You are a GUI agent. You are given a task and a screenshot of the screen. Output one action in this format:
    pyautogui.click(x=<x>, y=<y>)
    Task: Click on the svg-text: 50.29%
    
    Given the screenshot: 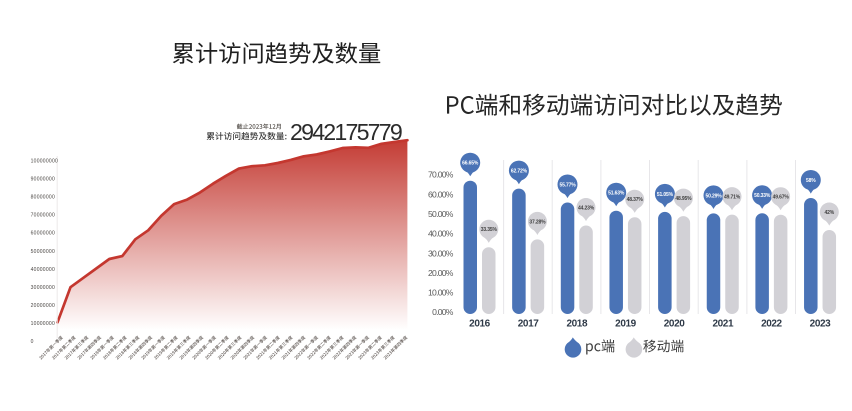 What is the action you would take?
    pyautogui.click(x=713, y=196)
    